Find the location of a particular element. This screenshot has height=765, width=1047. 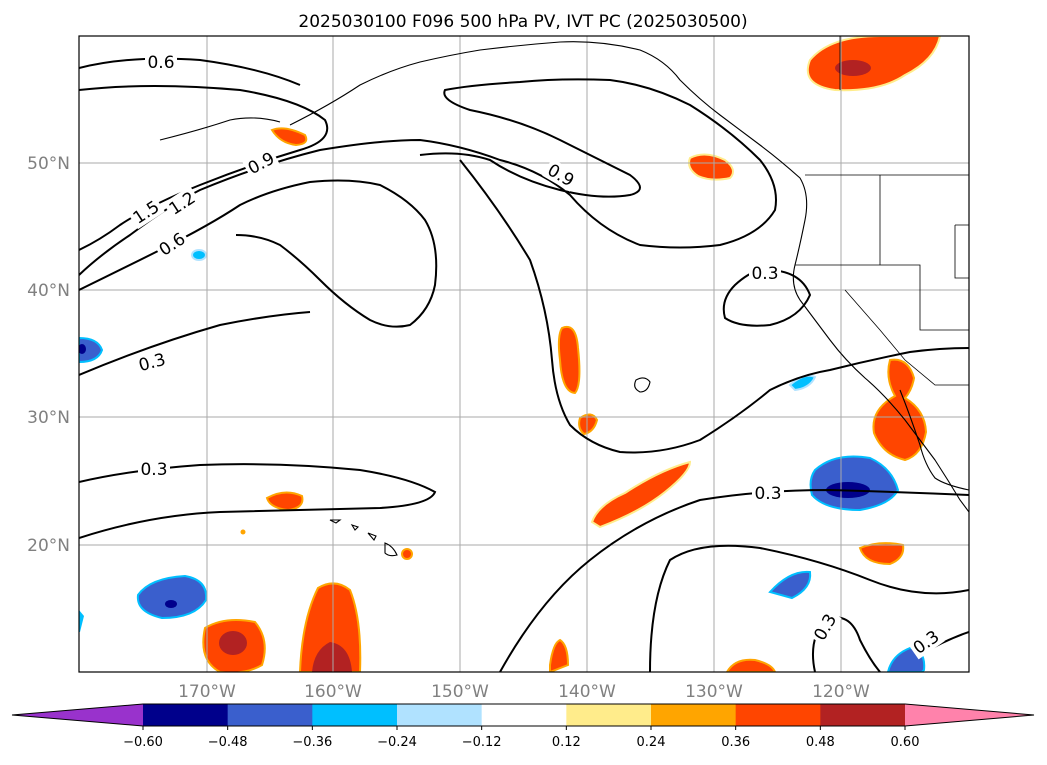

colorbar-tick-label: −0.48 is located at coordinates (228, 742).